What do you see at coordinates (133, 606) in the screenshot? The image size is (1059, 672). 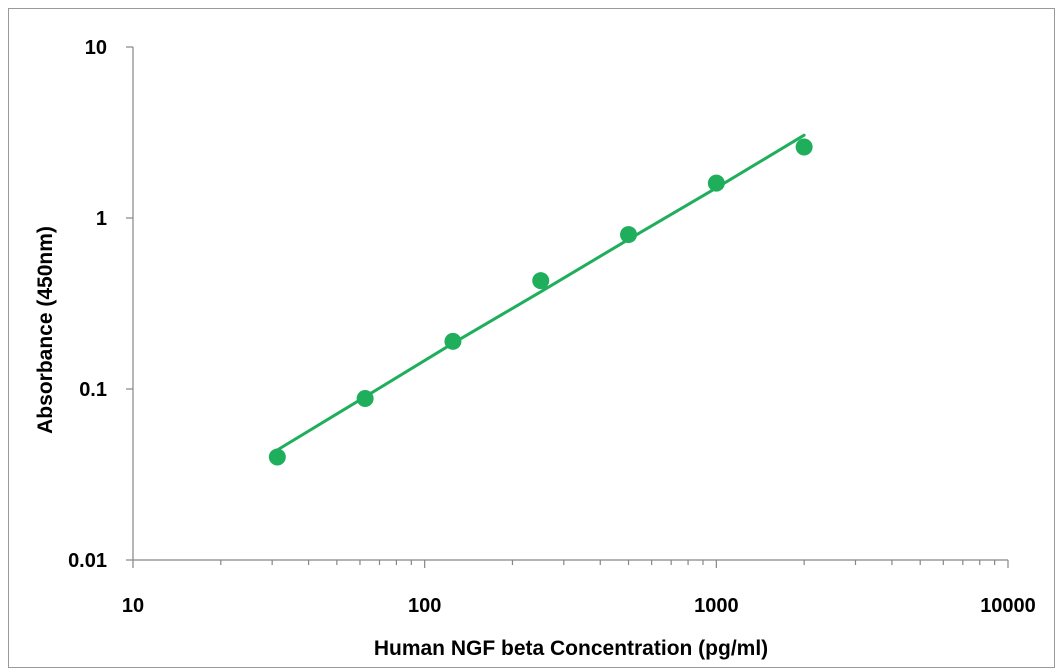 I see `x-tick-label: 10` at bounding box center [133, 606].